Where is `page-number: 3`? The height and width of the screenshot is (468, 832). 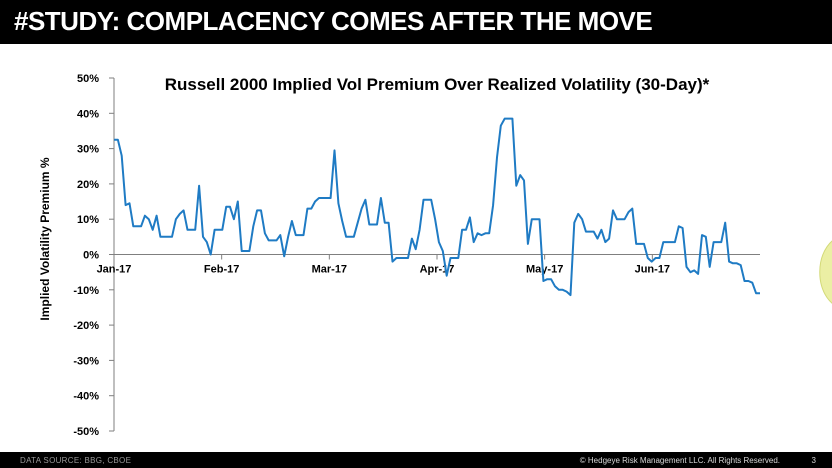 page-number: 3 is located at coordinates (813, 460).